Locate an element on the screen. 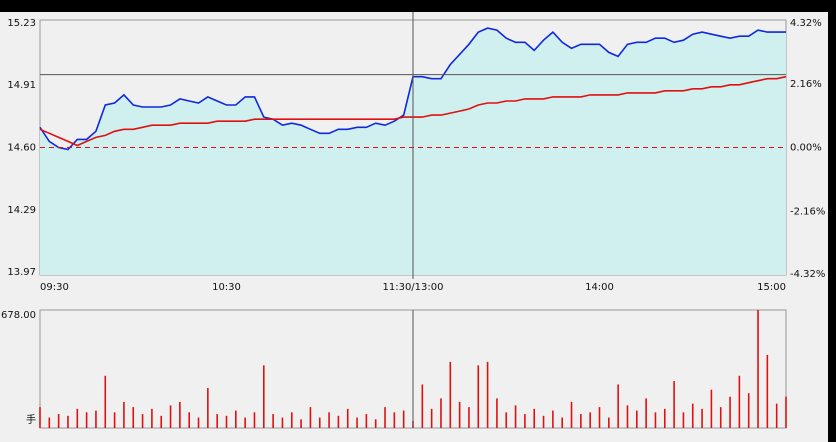 This screenshot has width=836, height=442. y-tick-label: 678.00 is located at coordinates (18, 315).